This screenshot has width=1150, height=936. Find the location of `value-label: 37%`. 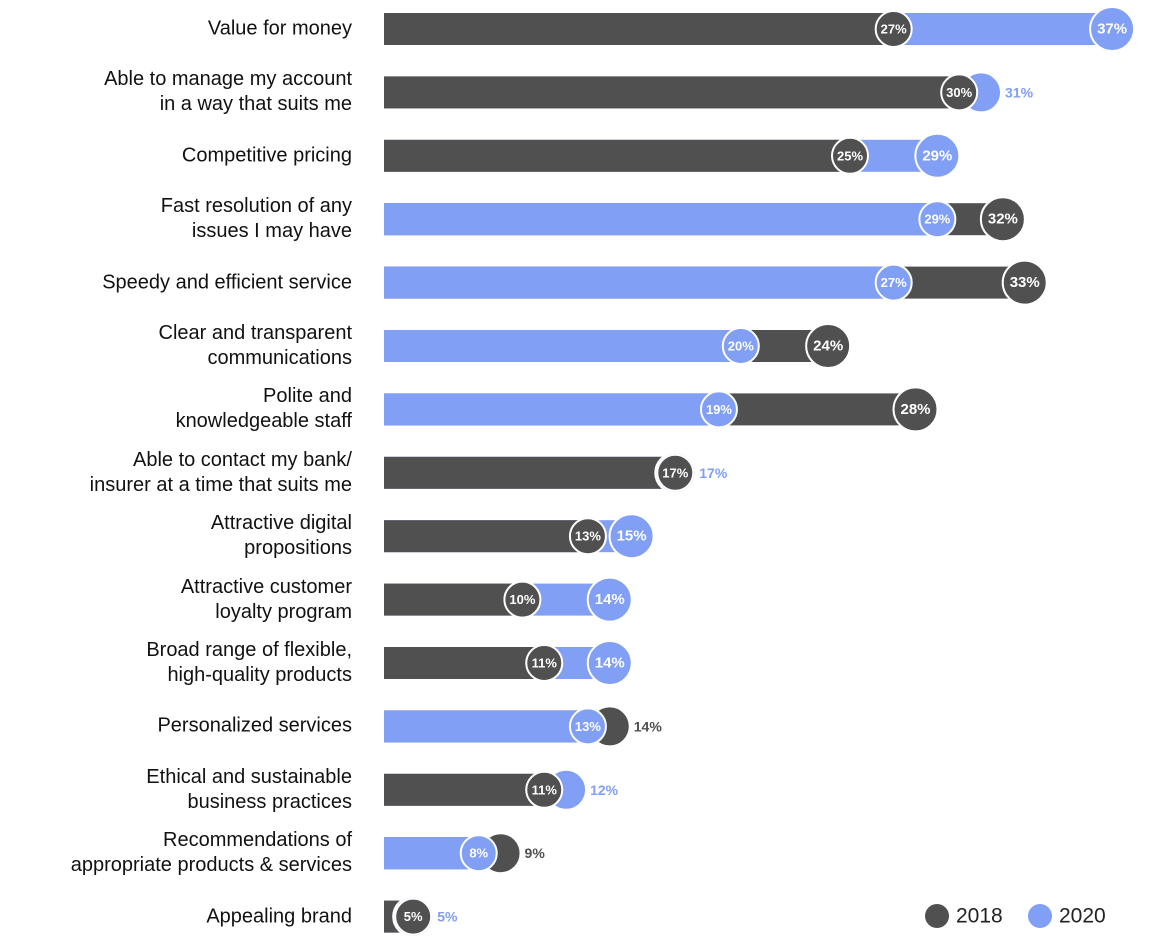

value-label: 37% is located at coordinates (1112, 29).